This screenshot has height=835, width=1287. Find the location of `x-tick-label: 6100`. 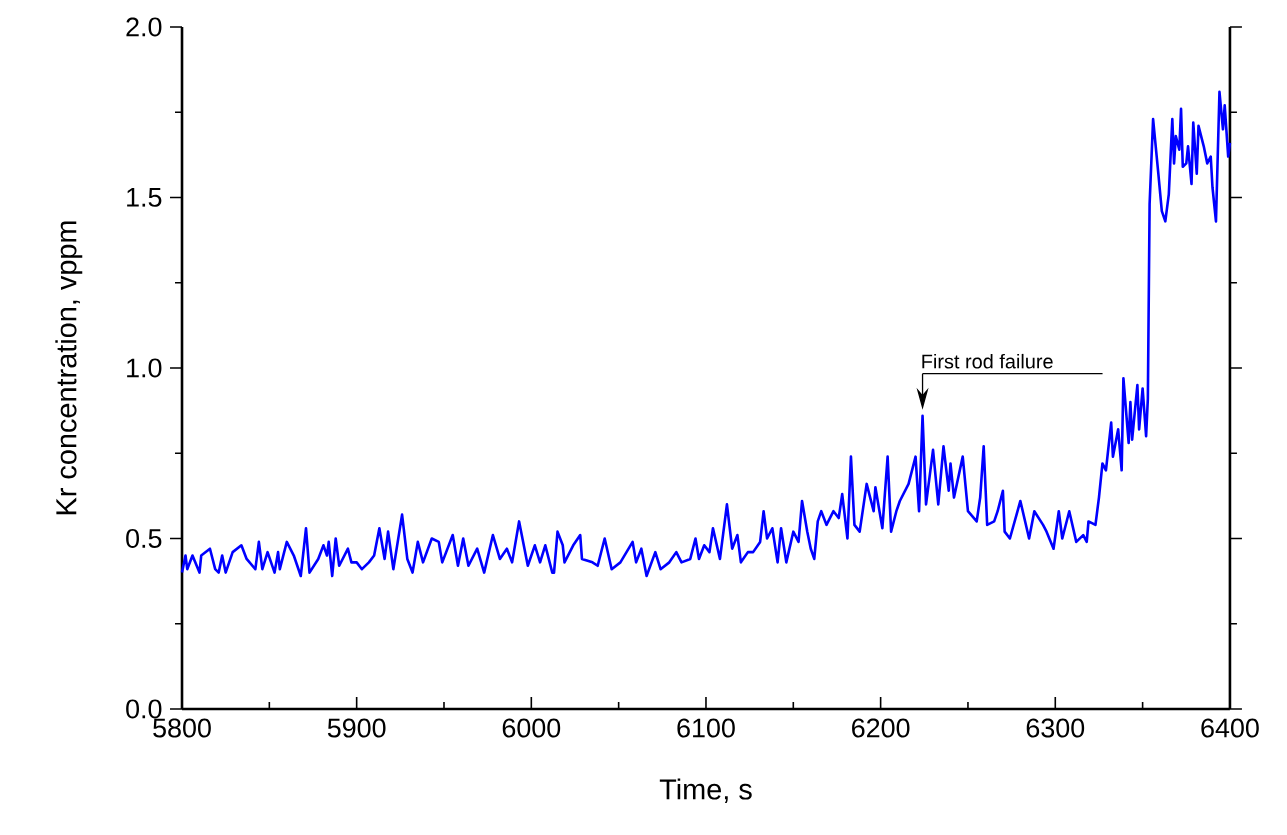

x-tick-label: 6100 is located at coordinates (706, 728).